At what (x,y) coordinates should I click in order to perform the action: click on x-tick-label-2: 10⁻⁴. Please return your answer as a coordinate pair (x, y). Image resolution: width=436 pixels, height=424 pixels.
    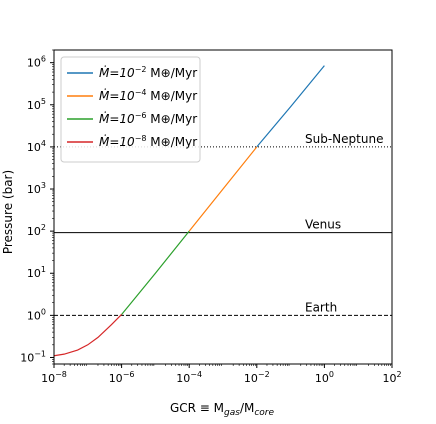
    Looking at the image, I should click on (189, 377).